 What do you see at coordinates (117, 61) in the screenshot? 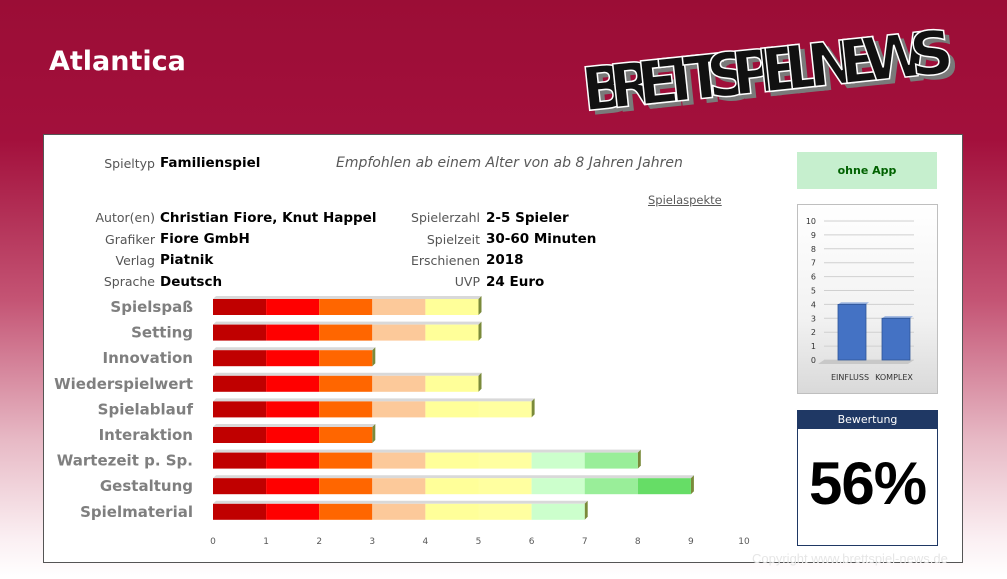
I see `page-title: Atlantica` at bounding box center [117, 61].